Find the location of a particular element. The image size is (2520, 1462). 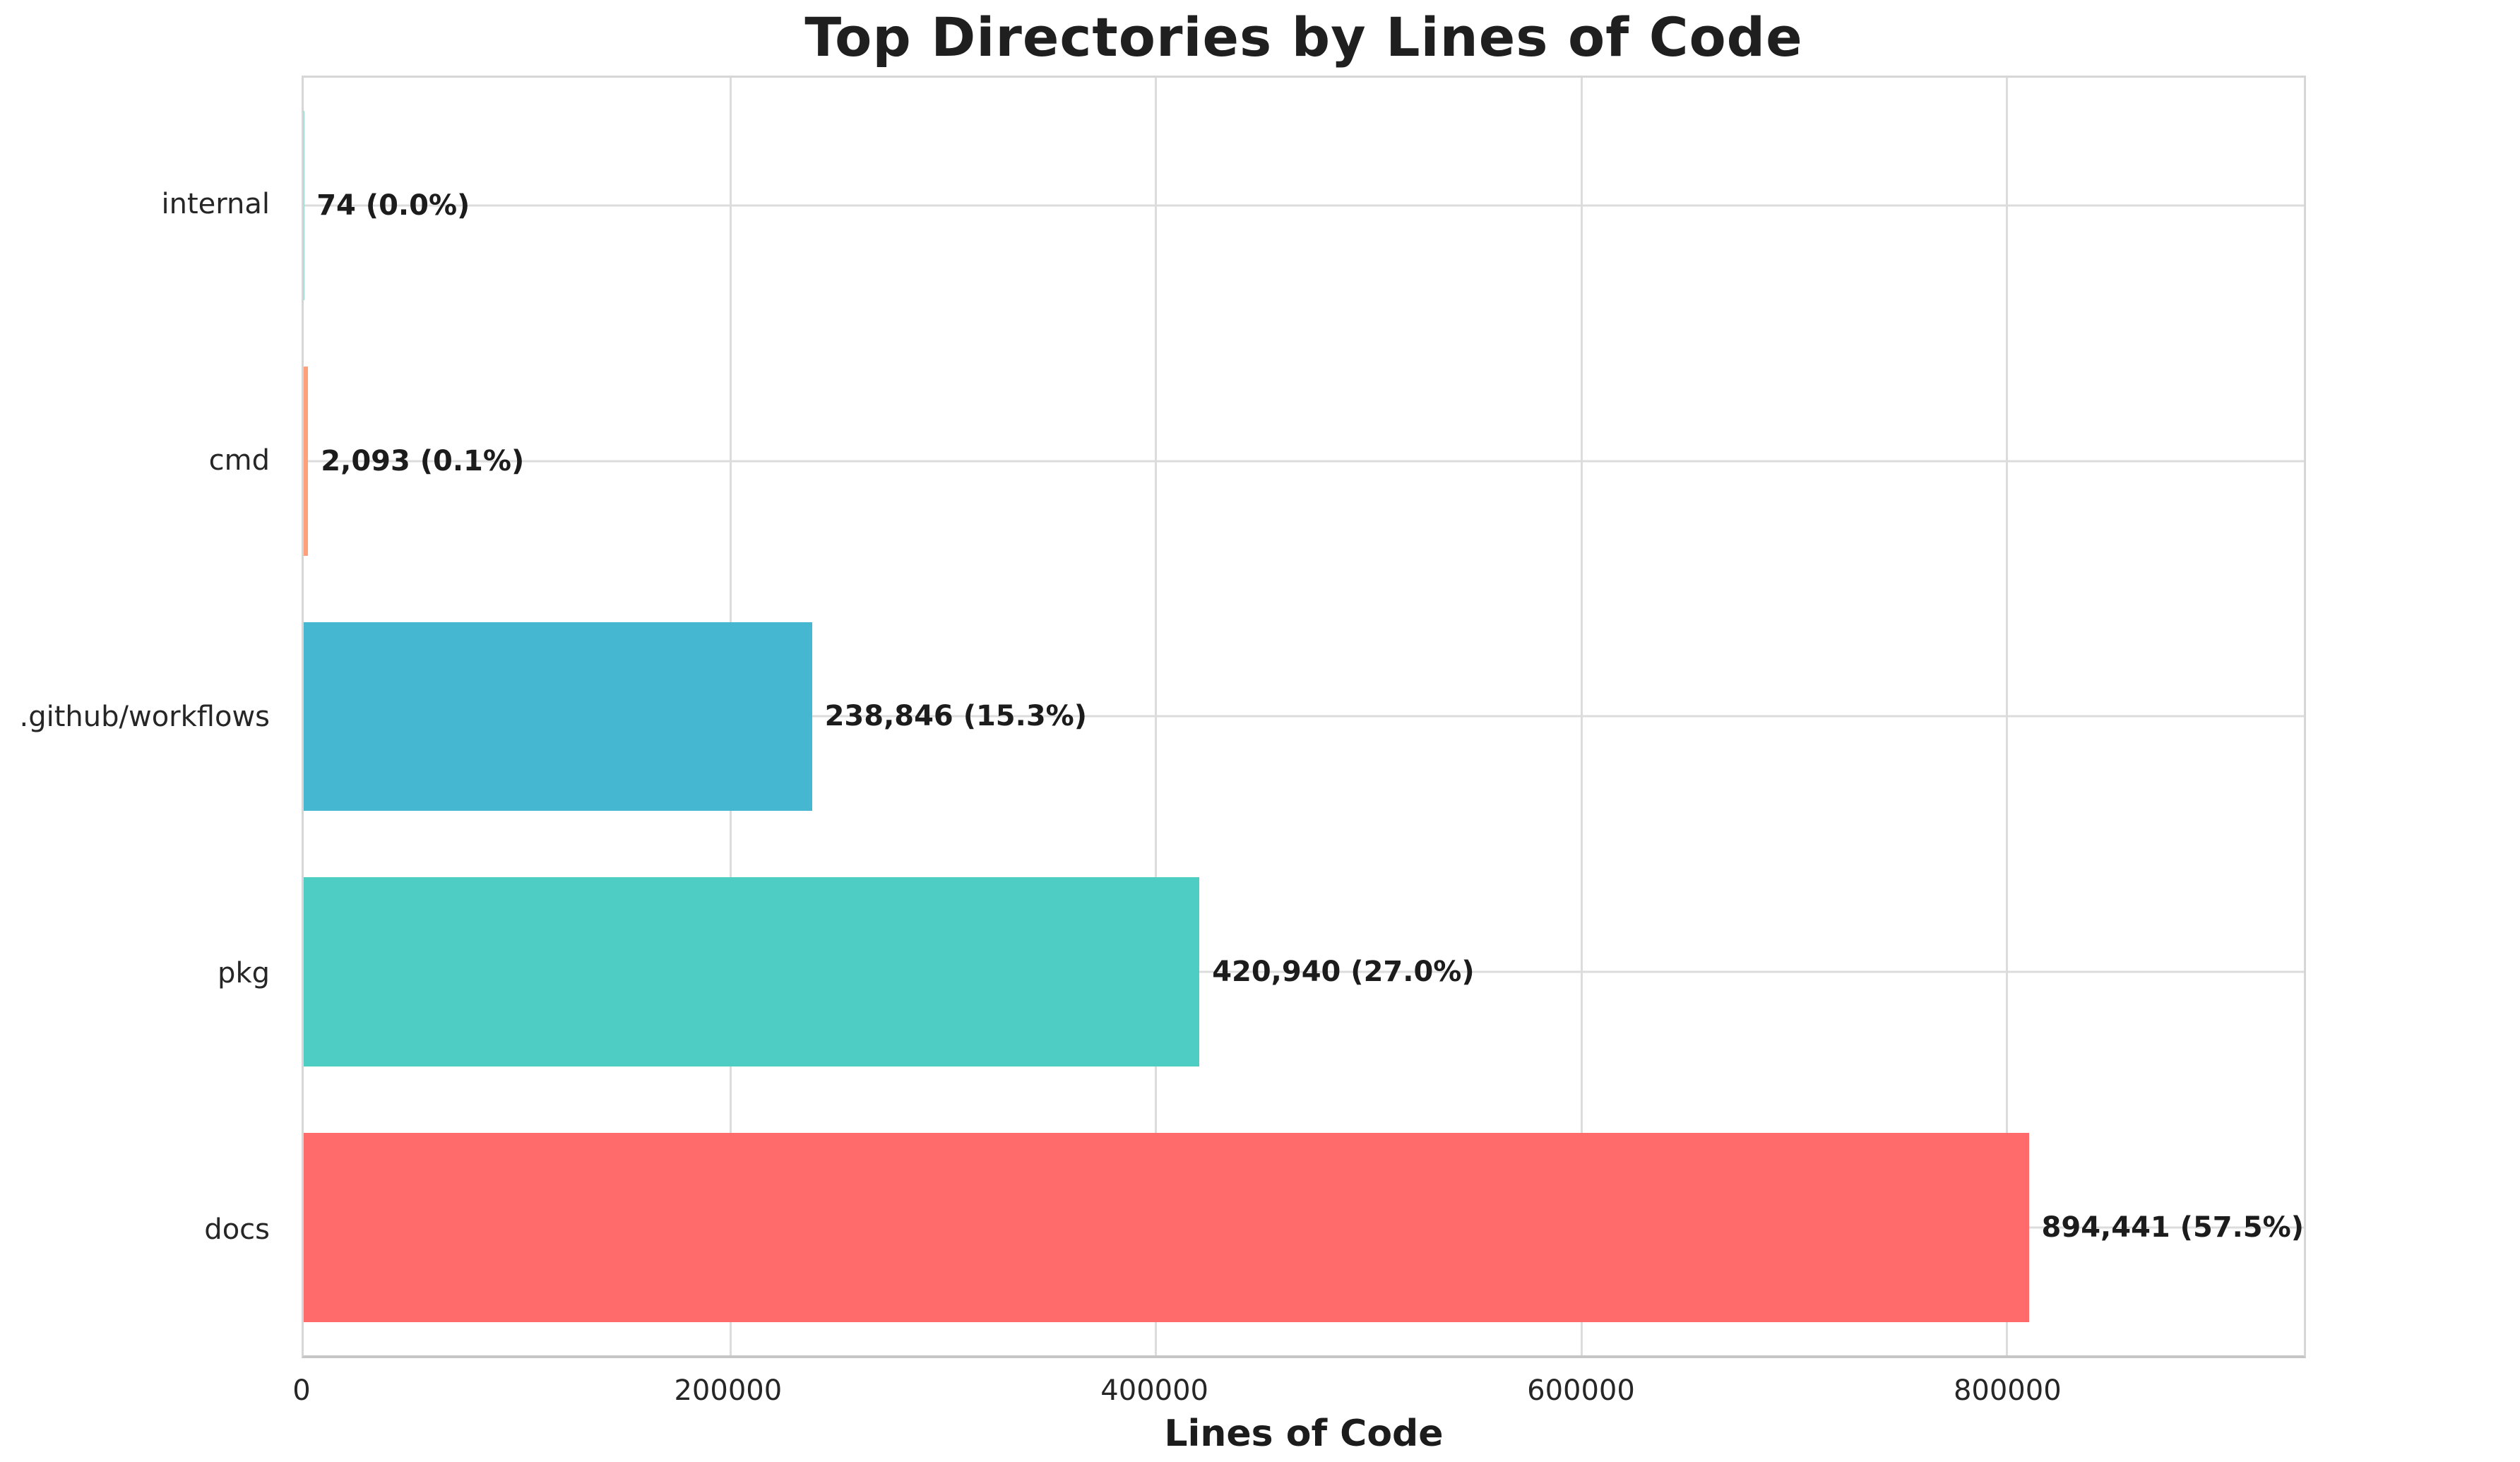

x-tick-label: 400000 is located at coordinates (1154, 1390).